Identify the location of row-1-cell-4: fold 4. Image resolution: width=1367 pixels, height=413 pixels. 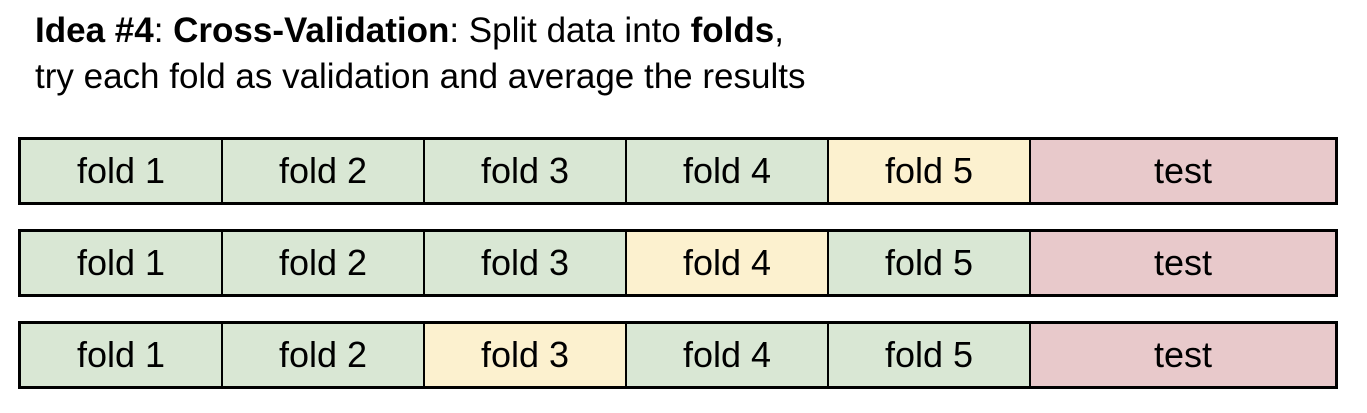
(728, 171).